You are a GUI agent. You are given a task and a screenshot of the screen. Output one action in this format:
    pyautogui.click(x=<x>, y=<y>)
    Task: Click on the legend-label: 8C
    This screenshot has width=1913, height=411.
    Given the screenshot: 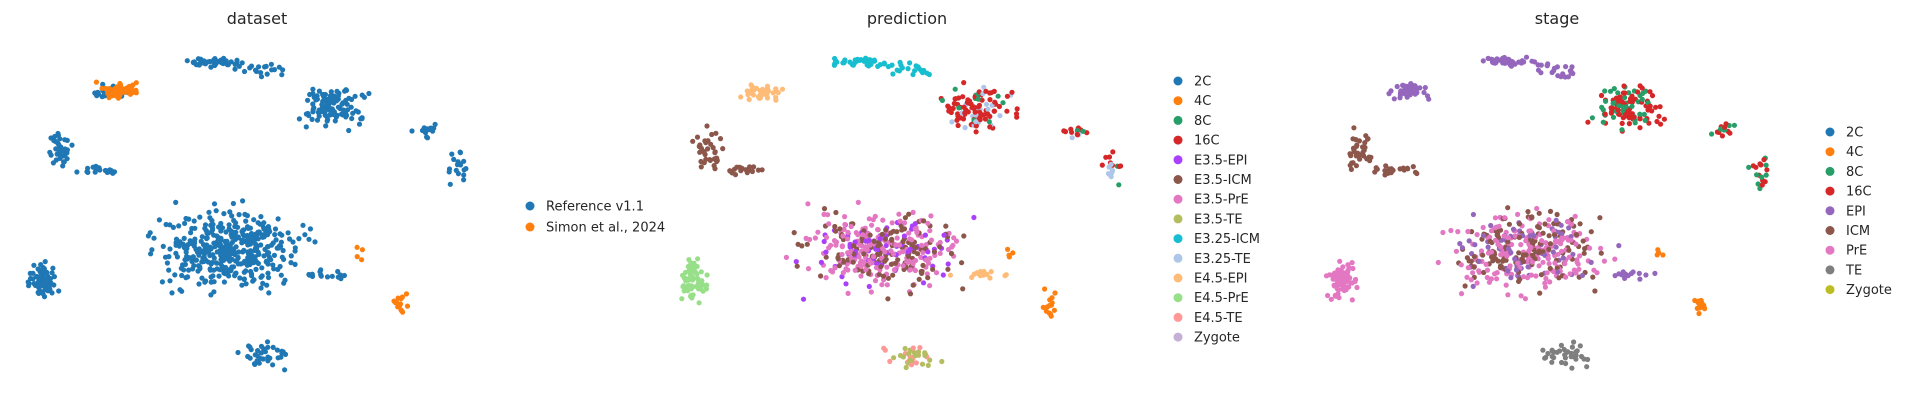 What is the action you would take?
    pyautogui.click(x=1202, y=121)
    